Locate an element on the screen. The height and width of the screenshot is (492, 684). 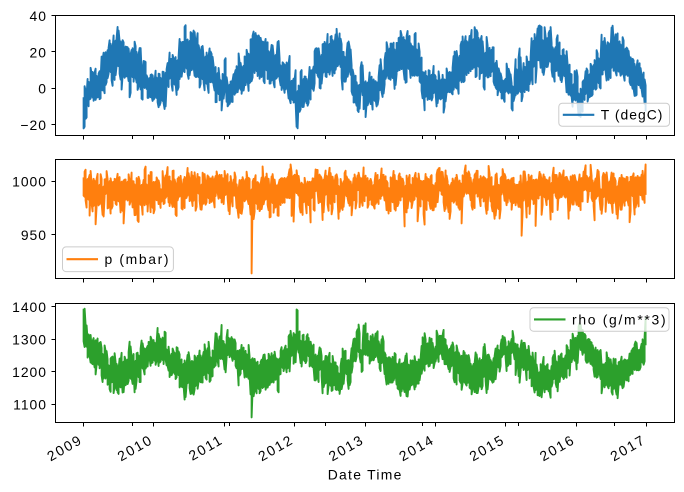
svg-text: rho (g/m**3) is located at coordinates (619, 319).